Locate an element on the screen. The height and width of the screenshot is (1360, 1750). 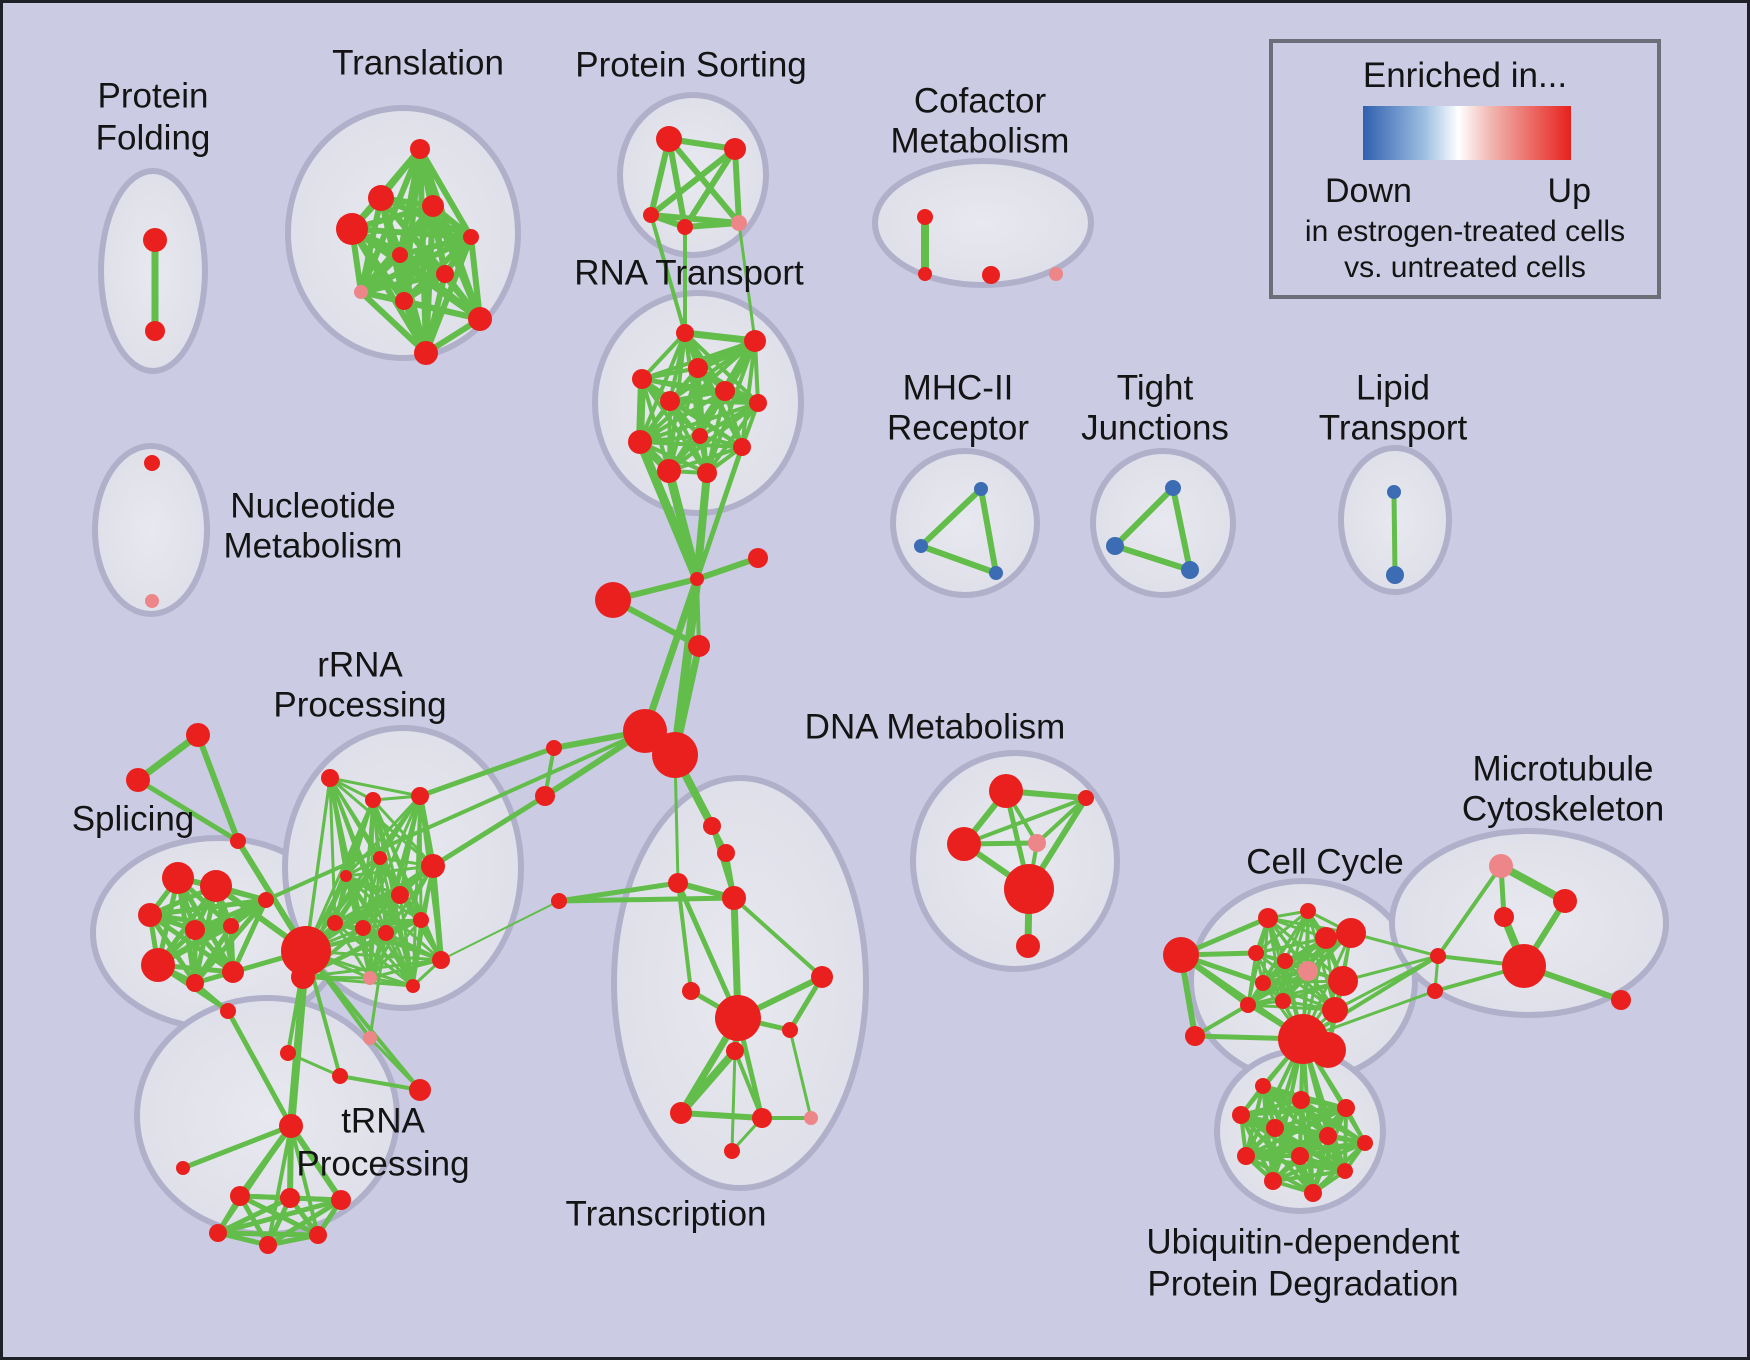
cluster-ellipse-mt is located at coordinates (1529, 923).